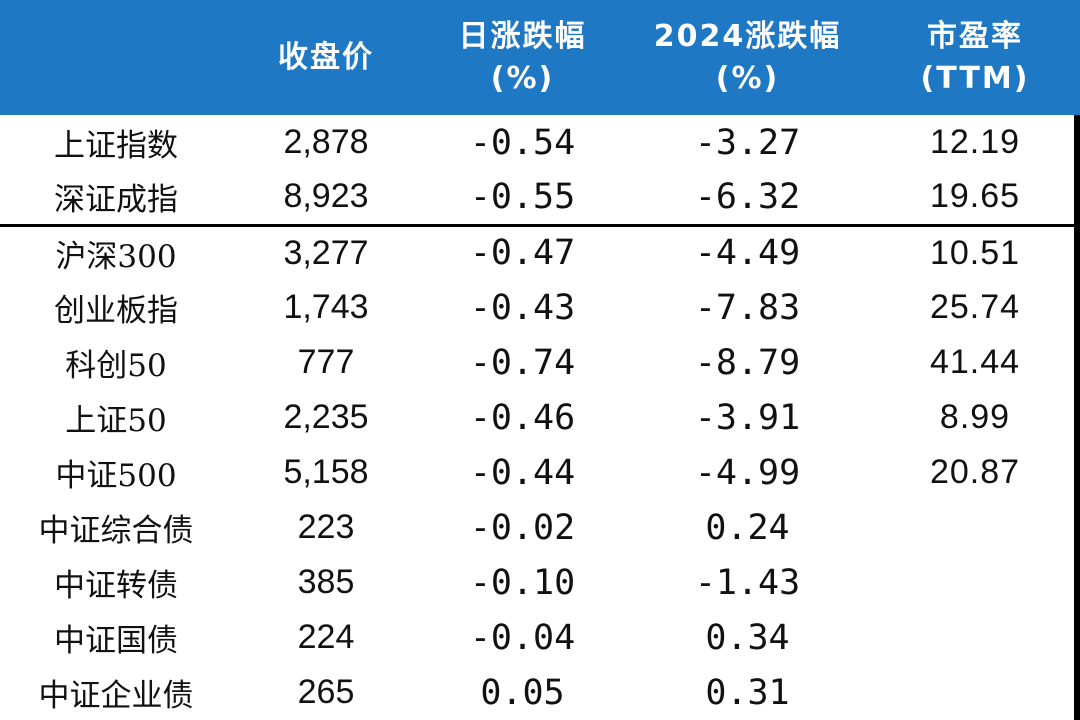 This screenshot has height=720, width=1080. I want to click on close-price: 265, so click(326, 692).